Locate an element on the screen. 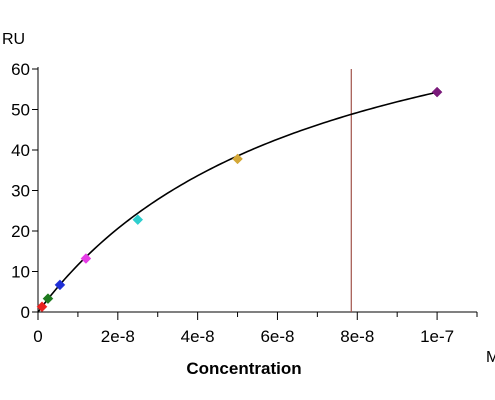  y-tick-label: 40 is located at coordinates (20, 150).